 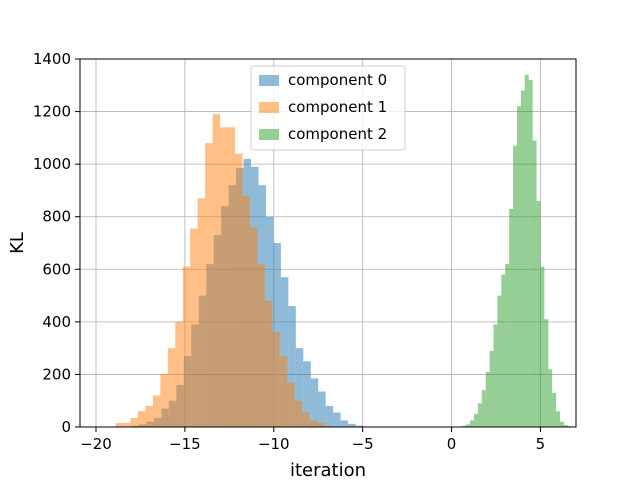 What do you see at coordinates (56, 374) in the screenshot?
I see `y-tick-label: 200` at bounding box center [56, 374].